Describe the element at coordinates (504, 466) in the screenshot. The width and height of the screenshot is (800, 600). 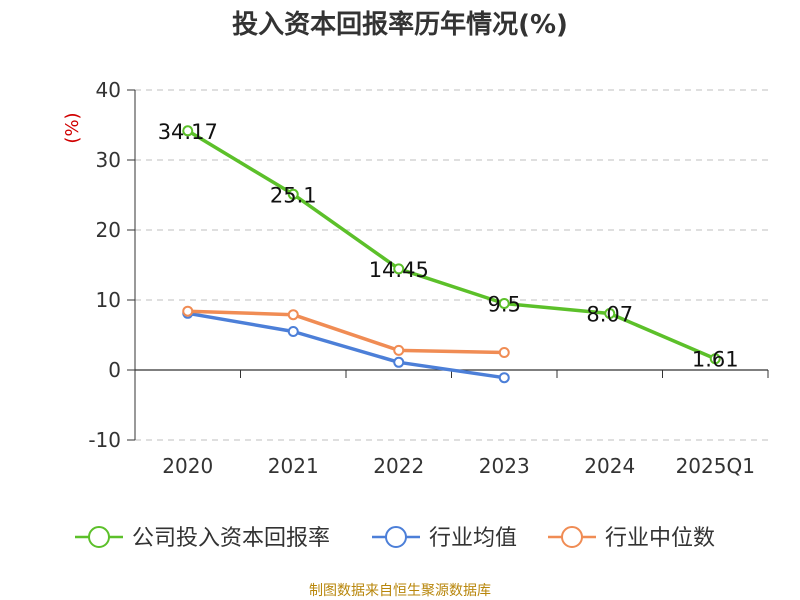
I see `x-tick-label: 2023` at that location.